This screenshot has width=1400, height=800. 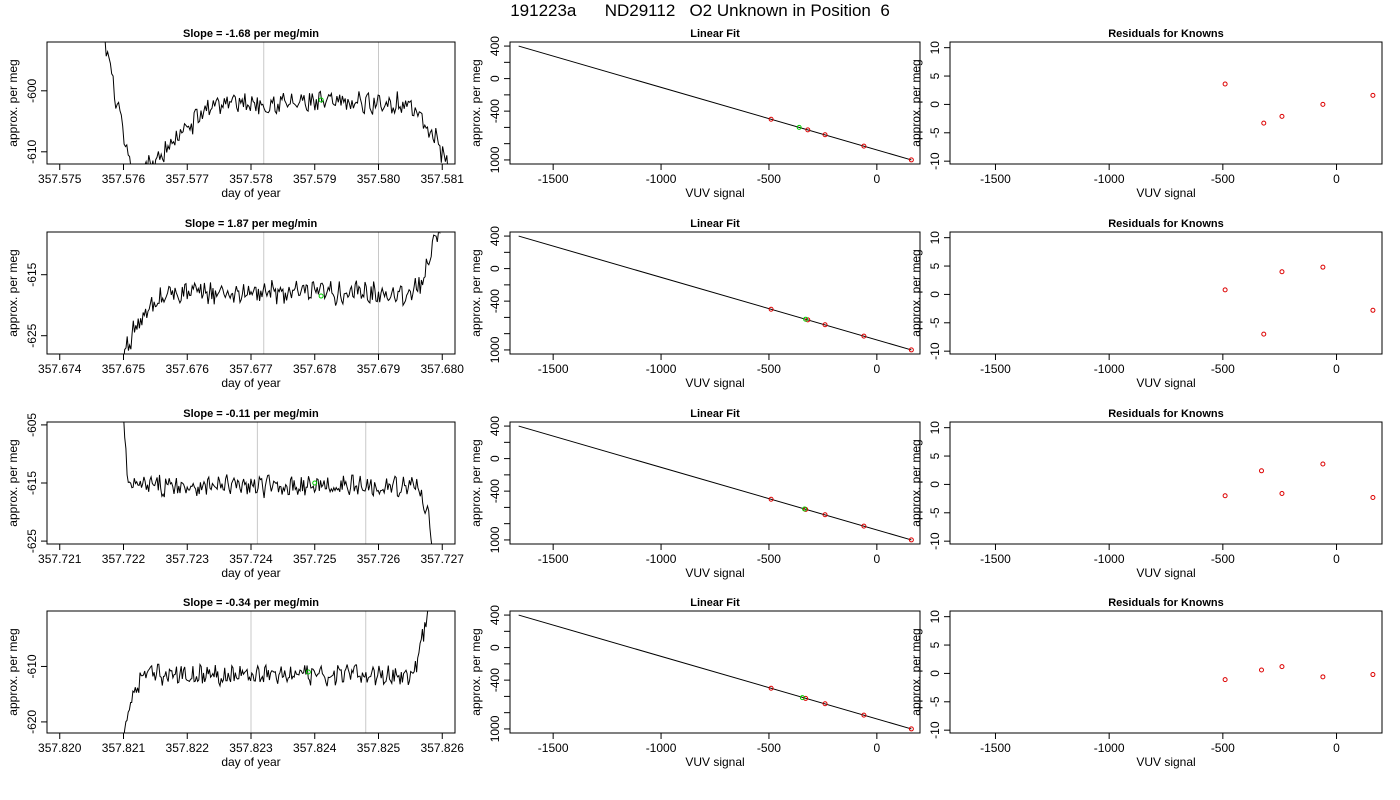 What do you see at coordinates (60, 179) in the screenshot?
I see `x-tick-label: 357.575` at bounding box center [60, 179].